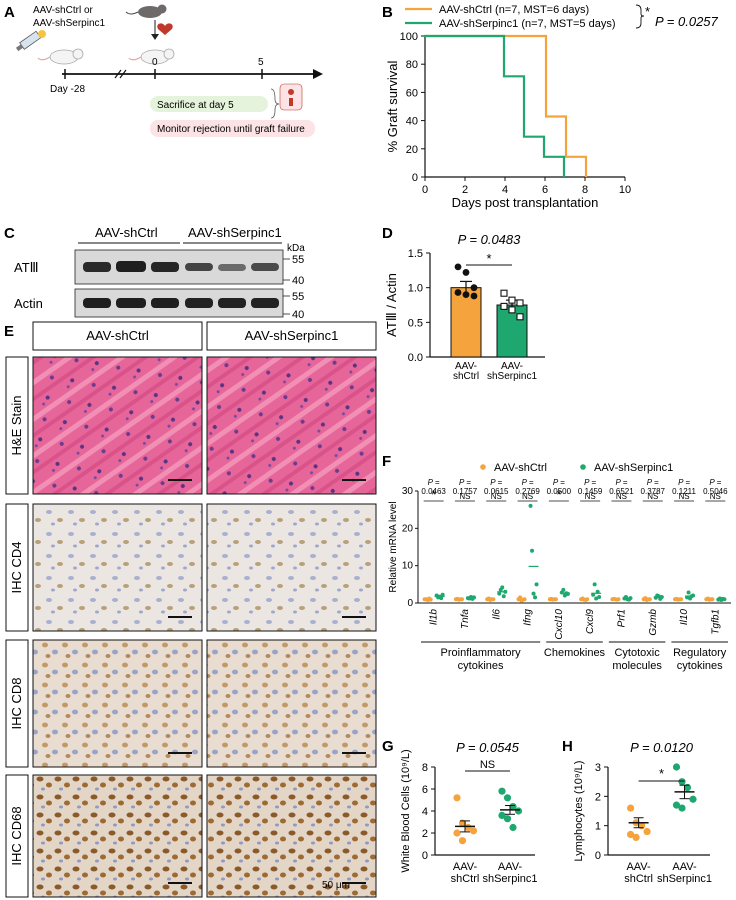 The width and height of the screenshot is (736, 900). Describe the element at coordinates (684, 491) in the screenshot. I see `p-value: 0.1211` at that location.